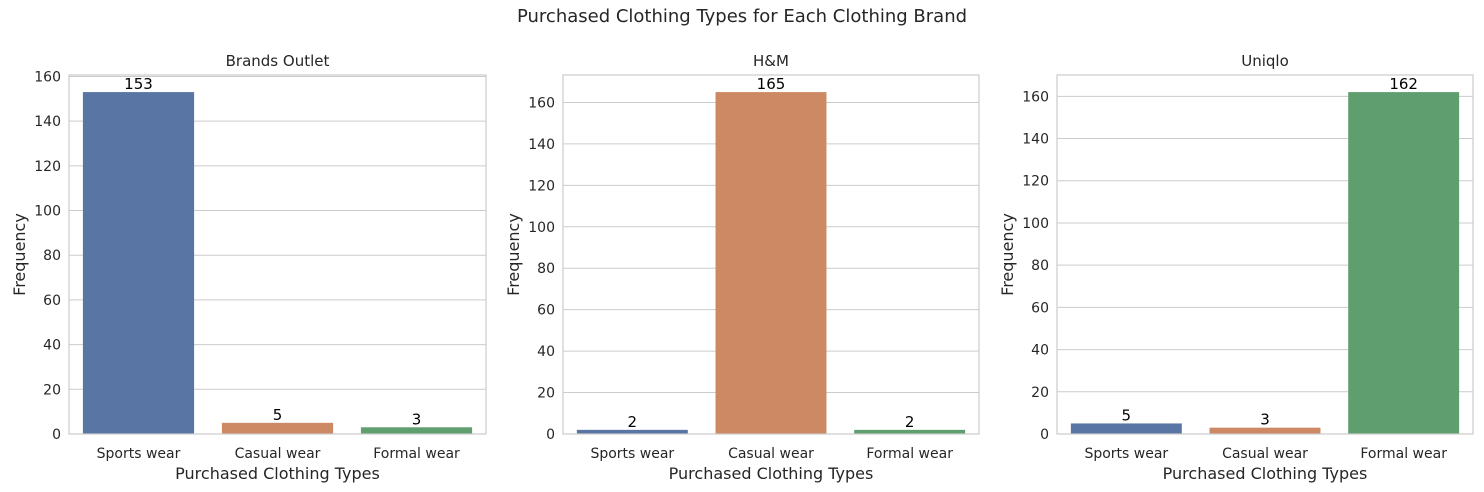  What do you see at coordinates (138, 84) in the screenshot?
I see `bar-value-label: 153` at bounding box center [138, 84].